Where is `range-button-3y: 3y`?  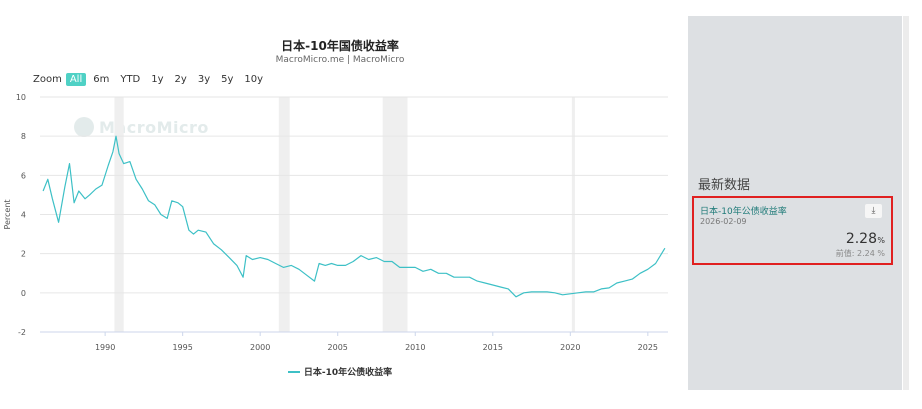
range-button-3y: 3y is located at coordinates (204, 79).